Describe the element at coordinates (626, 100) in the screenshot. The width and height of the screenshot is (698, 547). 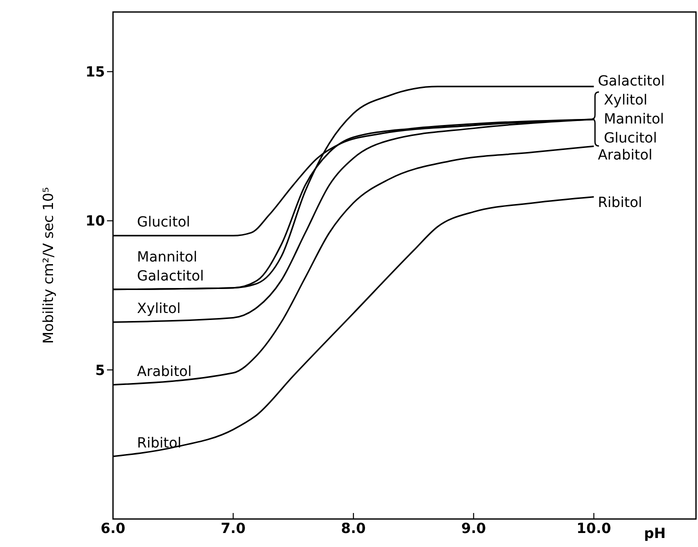
I see `text: Xylitol` at that location.